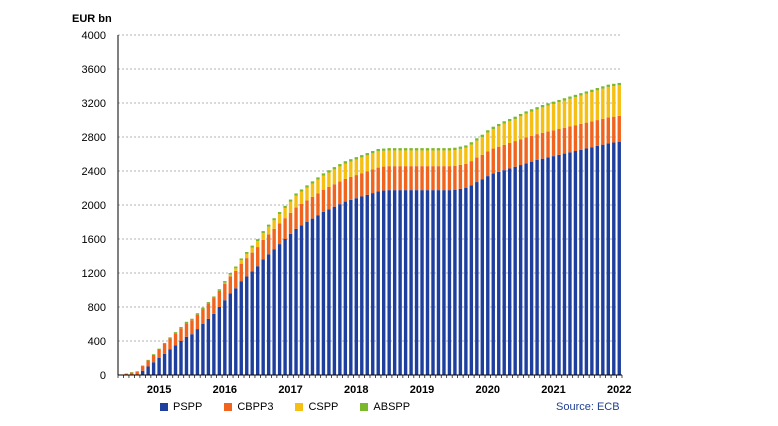 The width and height of the screenshot is (778, 426). What do you see at coordinates (94, 104) in the screenshot?
I see `y-tick-label: 3200` at bounding box center [94, 104].